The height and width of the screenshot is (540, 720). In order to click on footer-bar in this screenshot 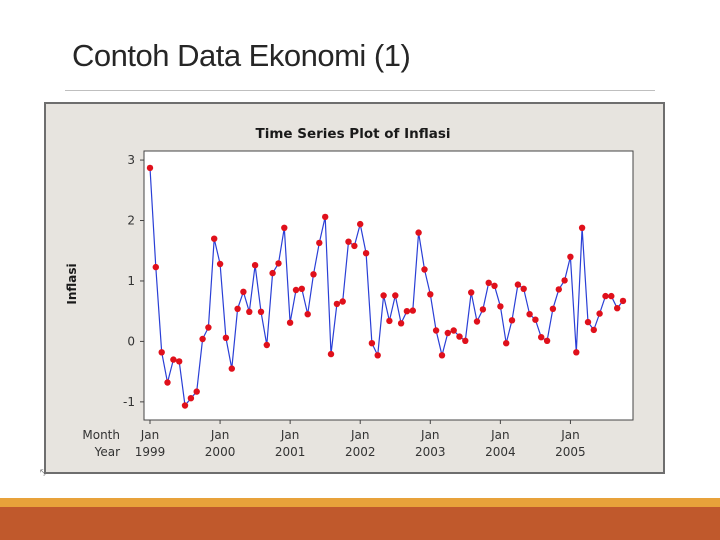, I will do `click(360, 523)`.